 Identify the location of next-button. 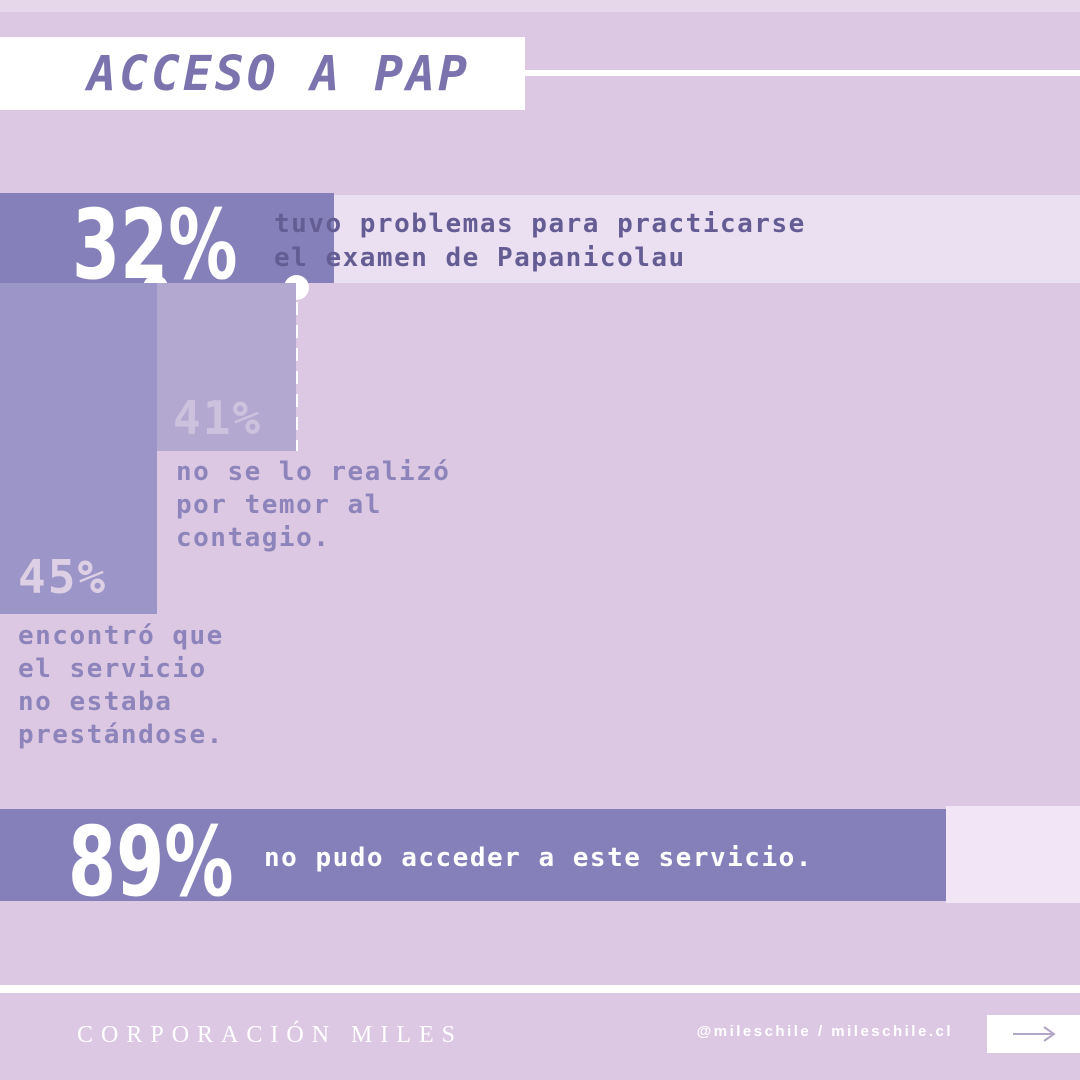
(1033, 1034).